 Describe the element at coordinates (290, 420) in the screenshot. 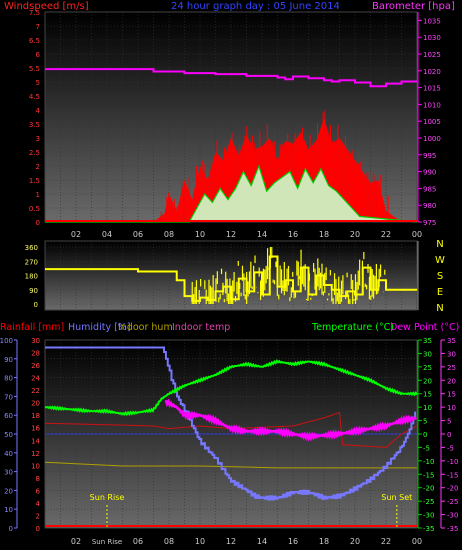

I see `dewpoint-line` at that location.